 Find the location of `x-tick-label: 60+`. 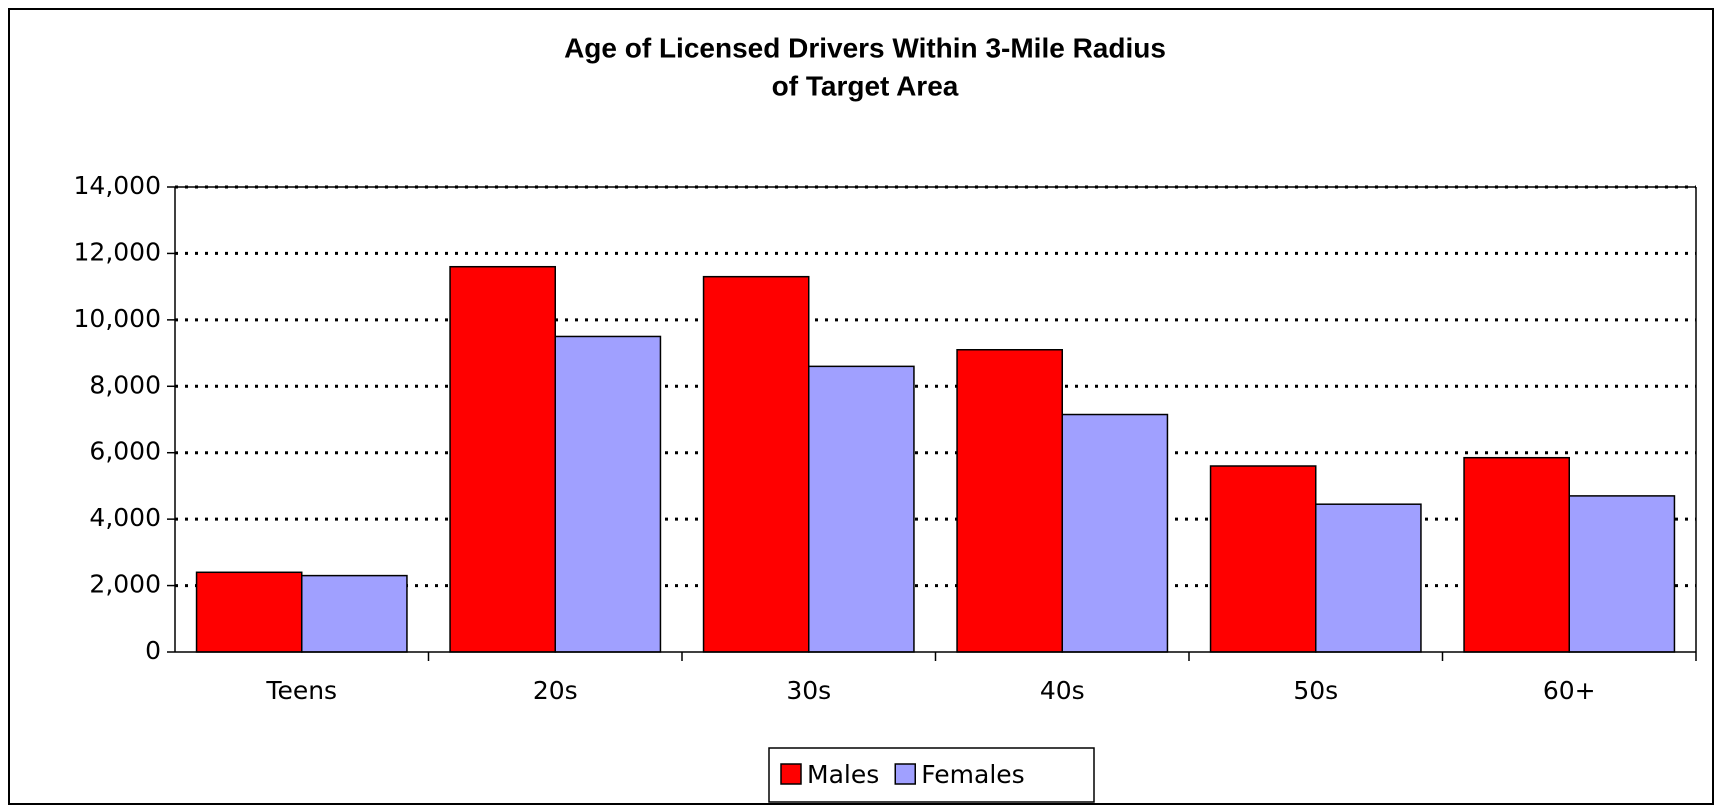

x-tick-label: 60+ is located at coordinates (1569, 690).